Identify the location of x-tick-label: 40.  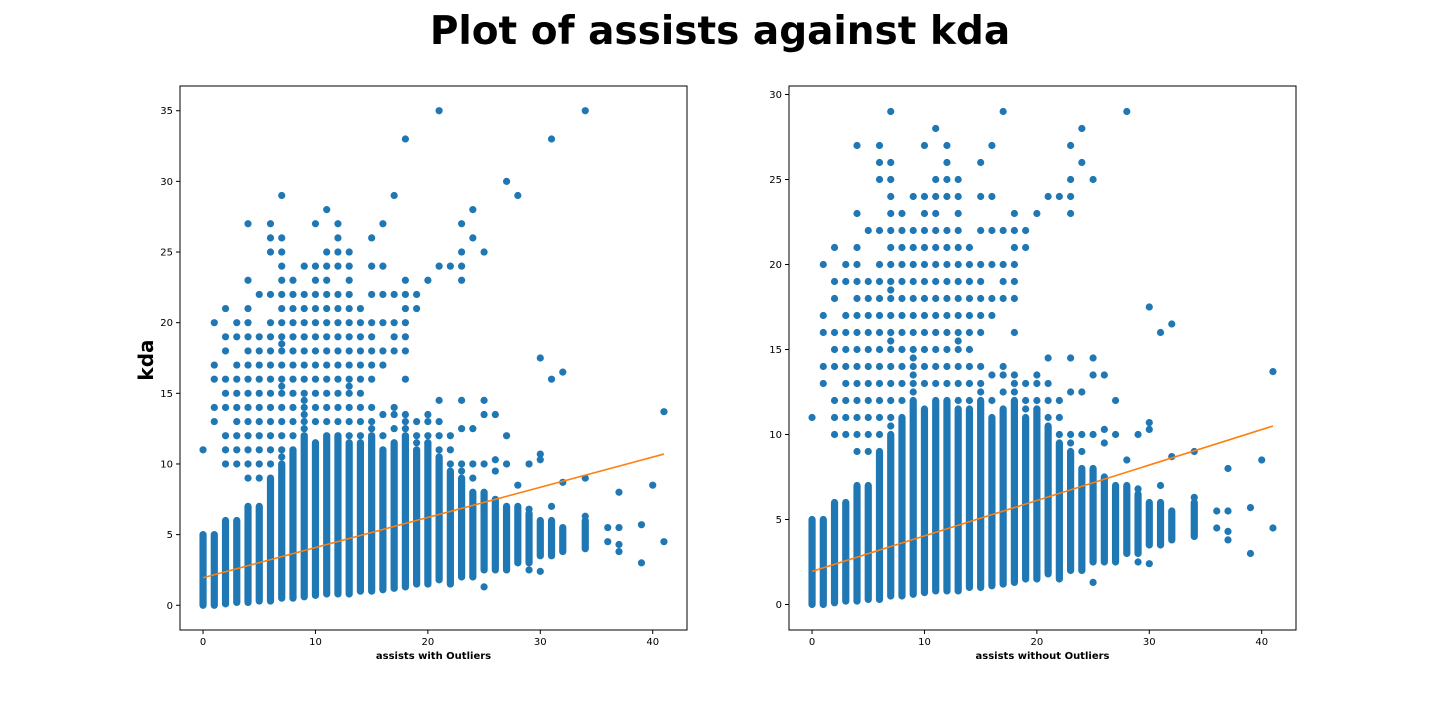
(1261, 642).